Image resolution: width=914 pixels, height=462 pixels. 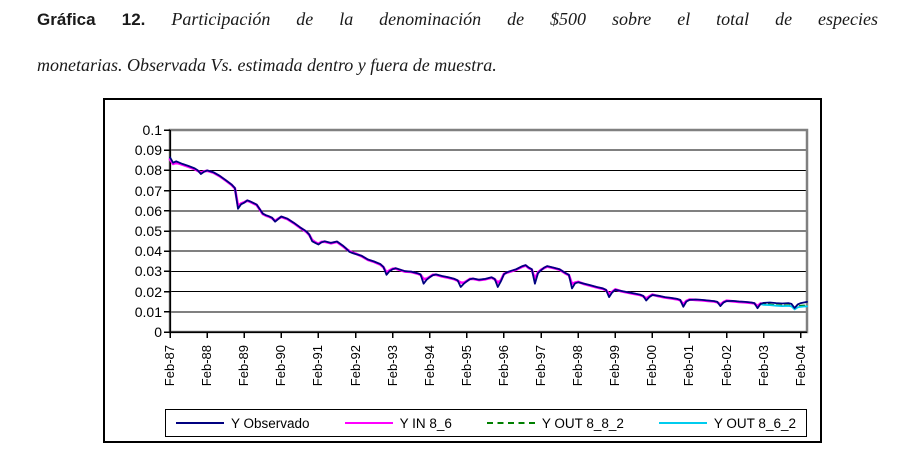 I want to click on y-axis-label: 0.06, so click(x=148, y=210).